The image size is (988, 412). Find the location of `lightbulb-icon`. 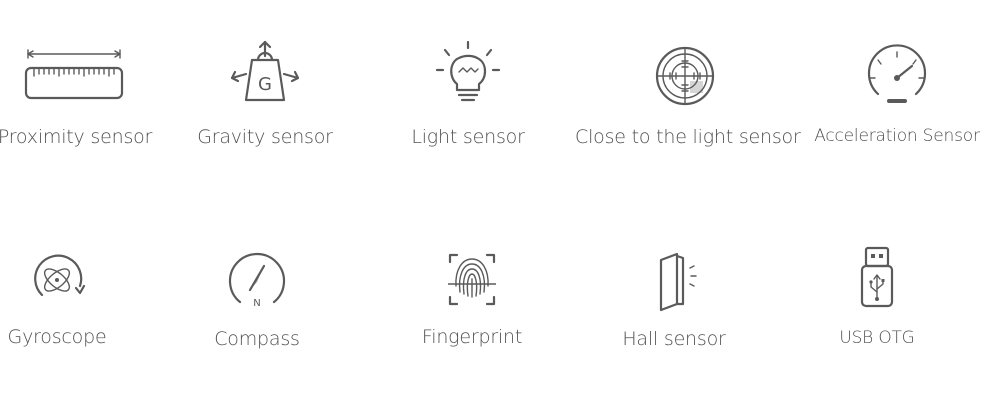

lightbulb-icon is located at coordinates (468, 74).